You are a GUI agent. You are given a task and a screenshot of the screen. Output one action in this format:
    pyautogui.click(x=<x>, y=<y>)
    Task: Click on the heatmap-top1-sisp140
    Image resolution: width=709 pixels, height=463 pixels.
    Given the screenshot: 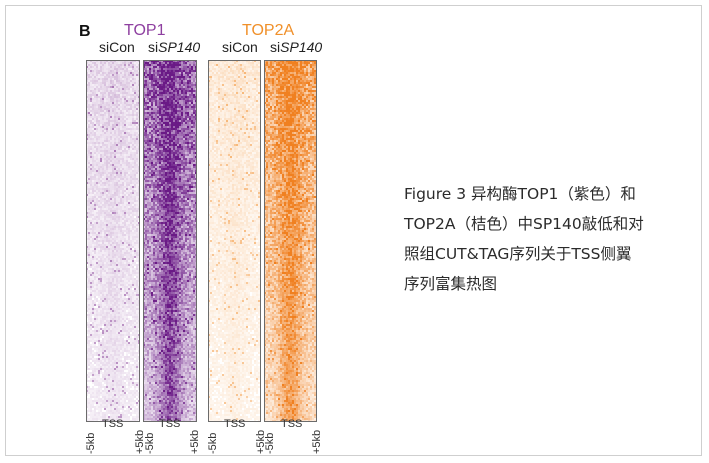 What is the action you would take?
    pyautogui.click(x=170, y=241)
    